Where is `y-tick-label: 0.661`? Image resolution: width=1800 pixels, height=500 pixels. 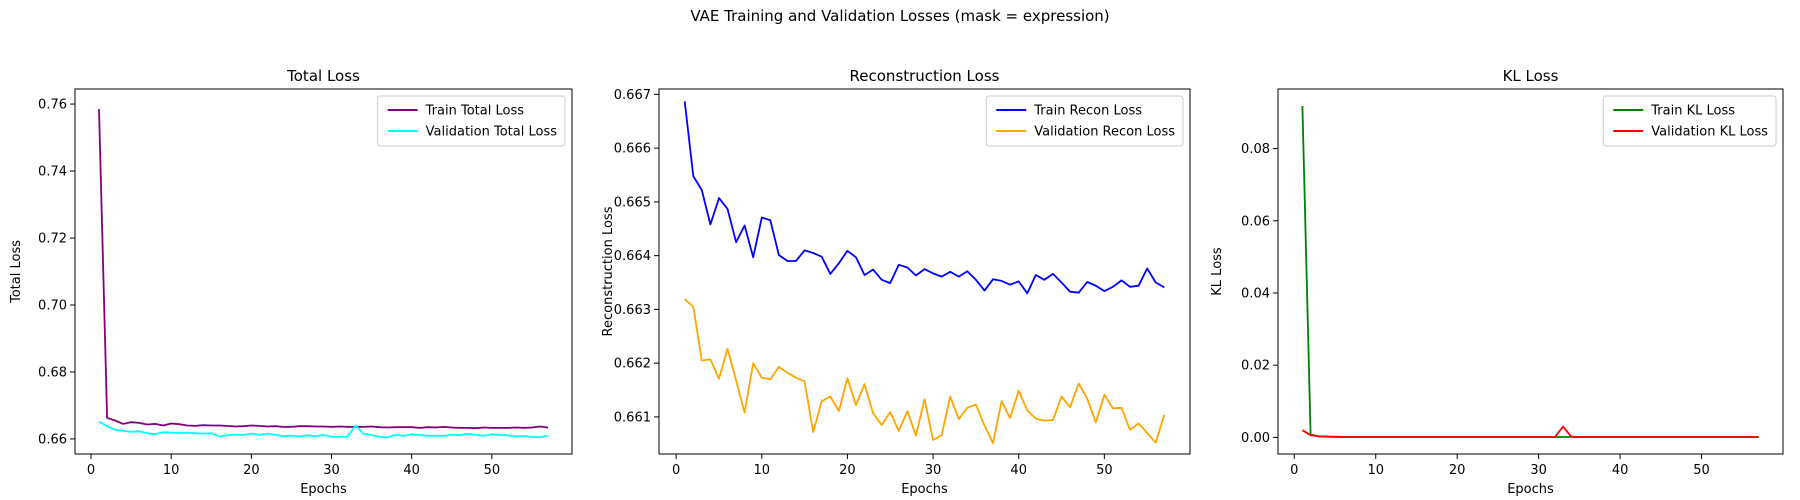
y-tick-label: 0.661 is located at coordinates (632, 417).